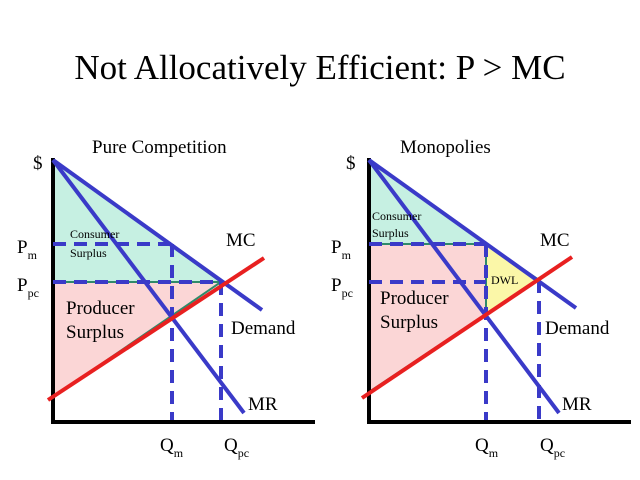 The width and height of the screenshot is (640, 480). I want to click on dwl-label: DWL, so click(504, 280).